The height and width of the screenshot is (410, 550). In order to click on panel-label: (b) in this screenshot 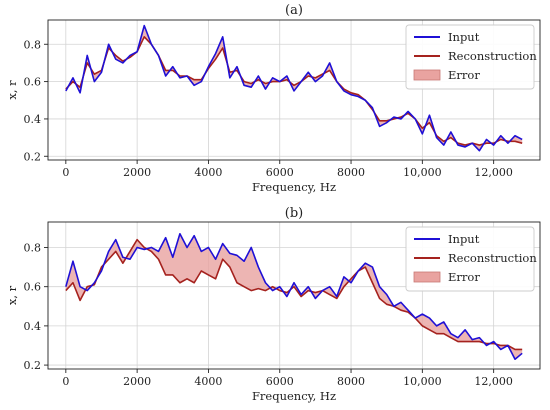, I will do `click(294, 213)`.